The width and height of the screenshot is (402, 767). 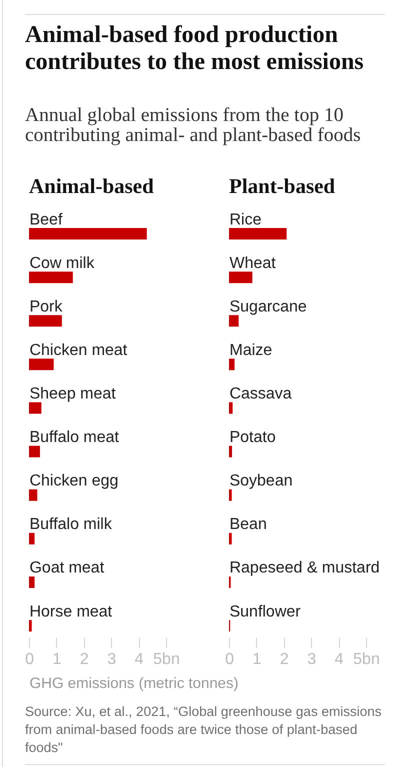 I want to click on y-tick-label: Wheat, so click(x=253, y=263).